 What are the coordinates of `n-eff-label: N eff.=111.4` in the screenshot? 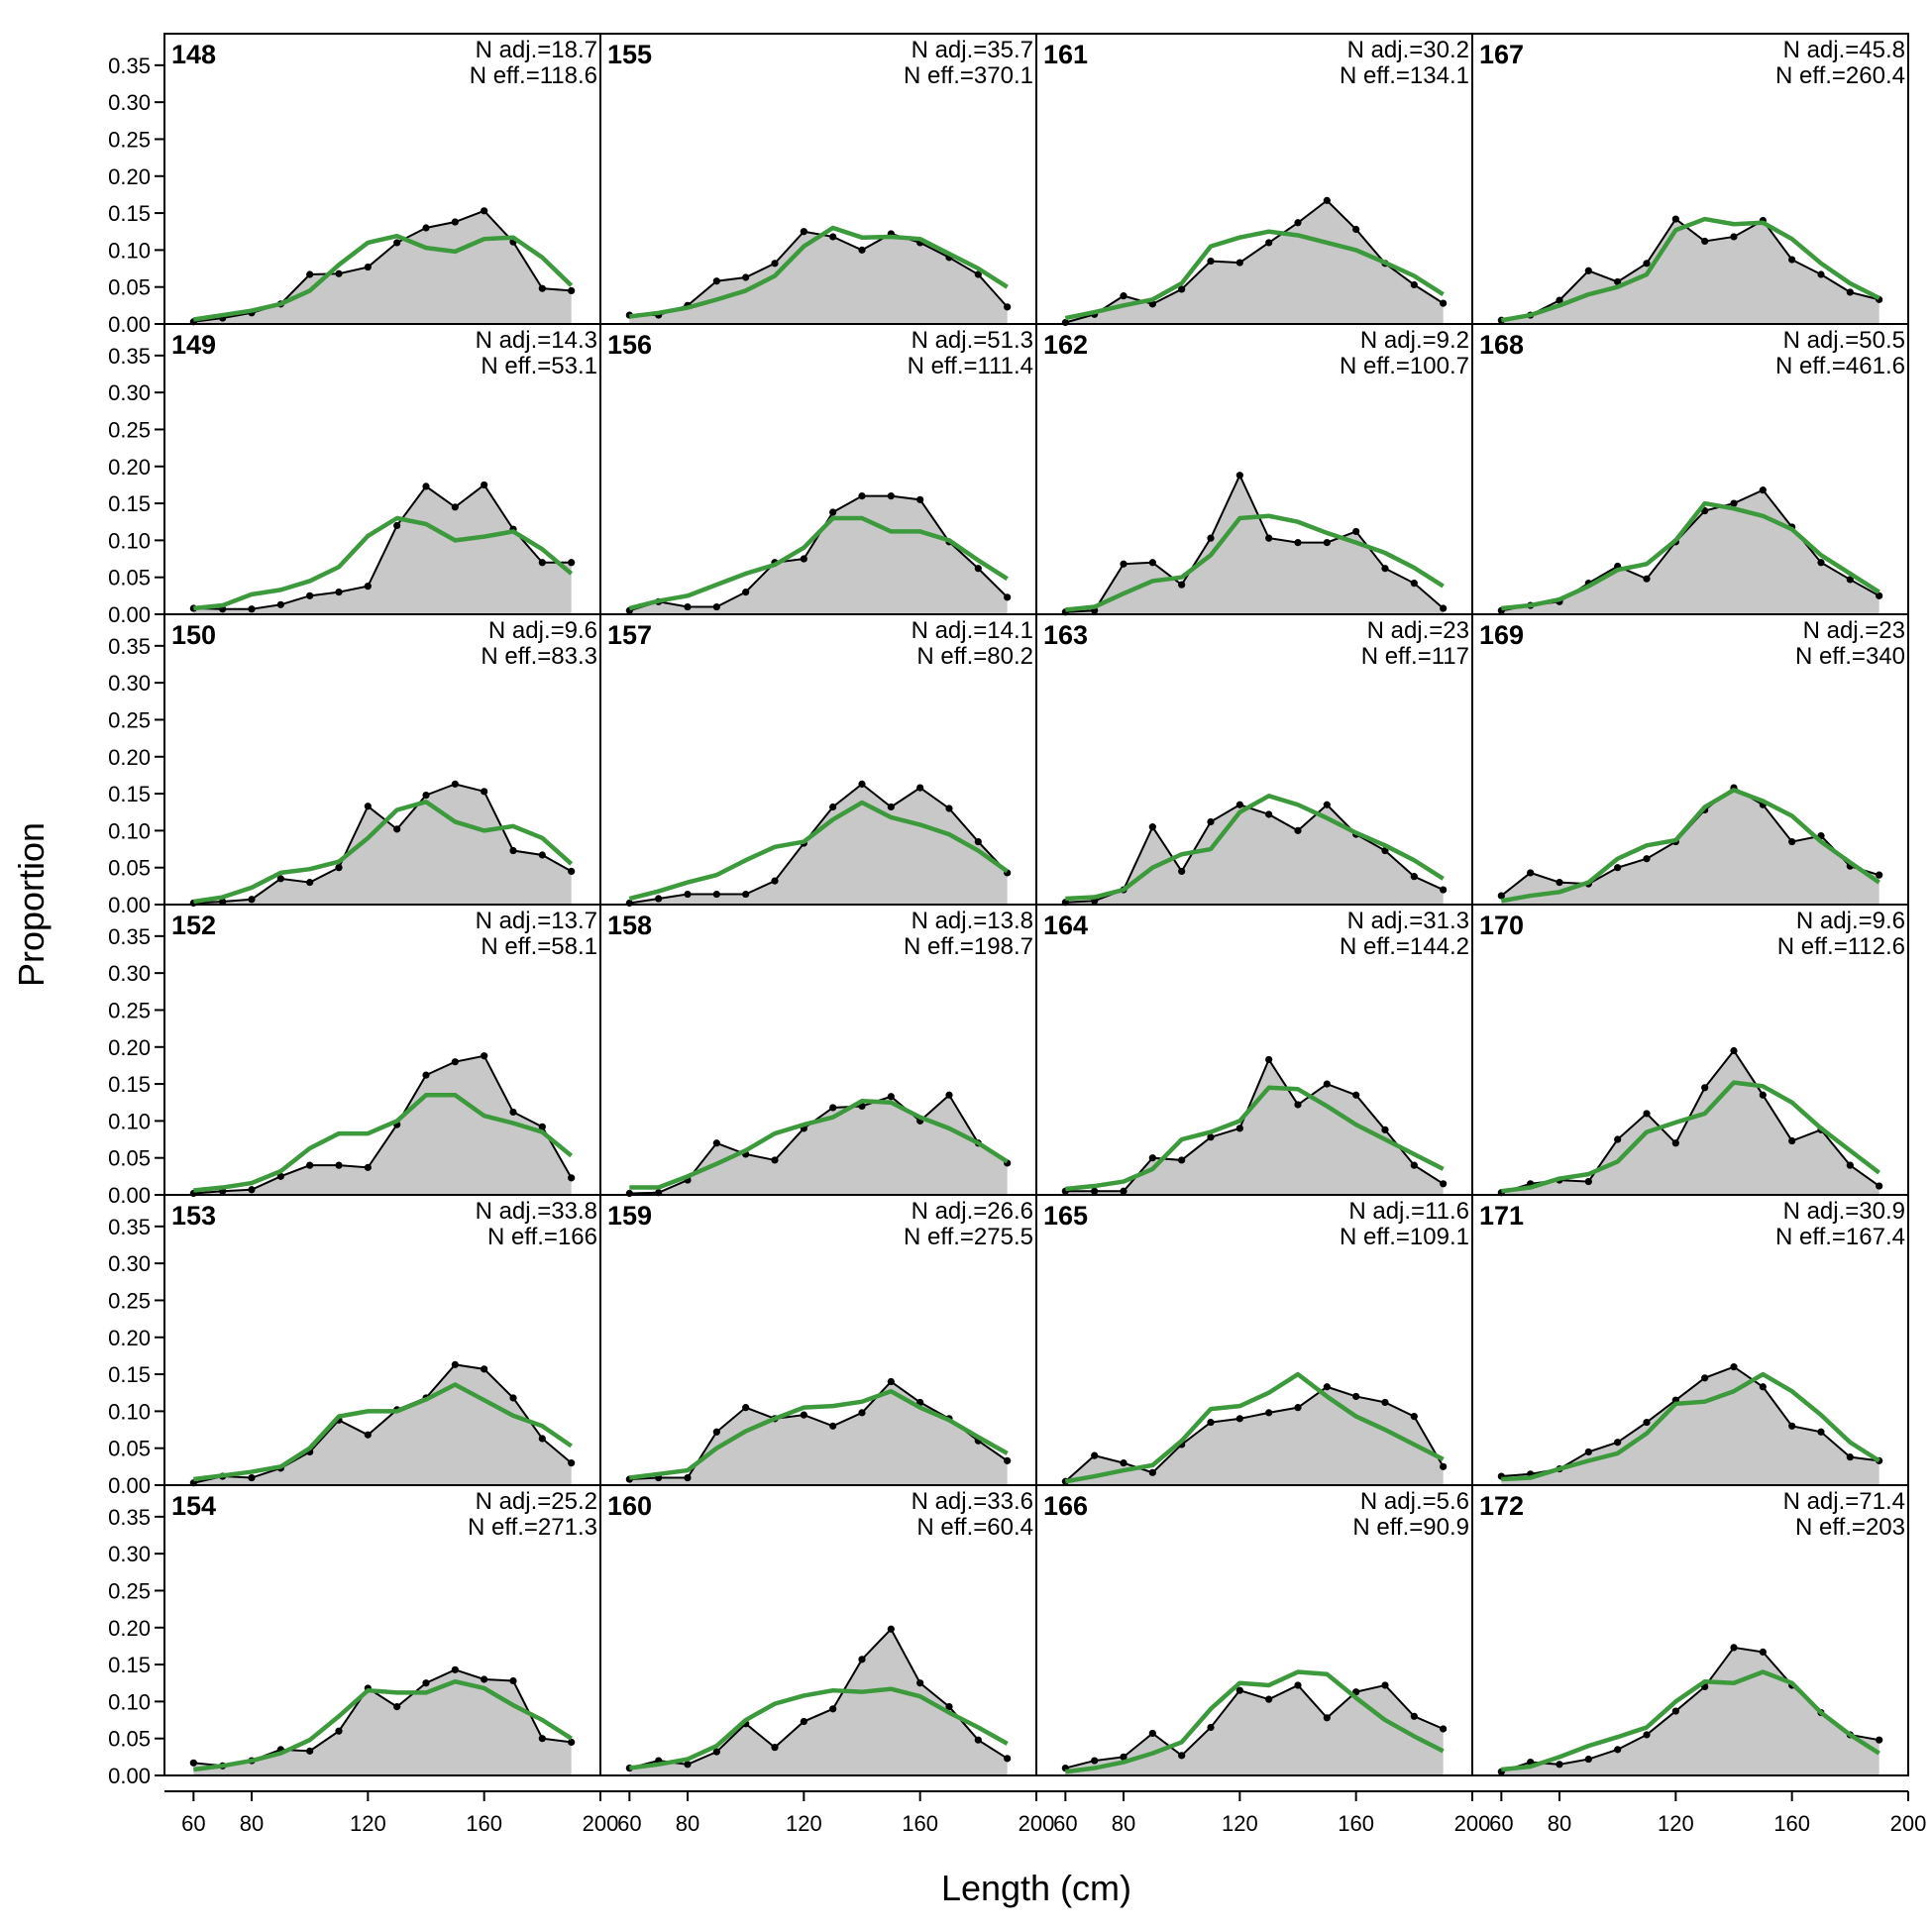 It's located at (971, 366).